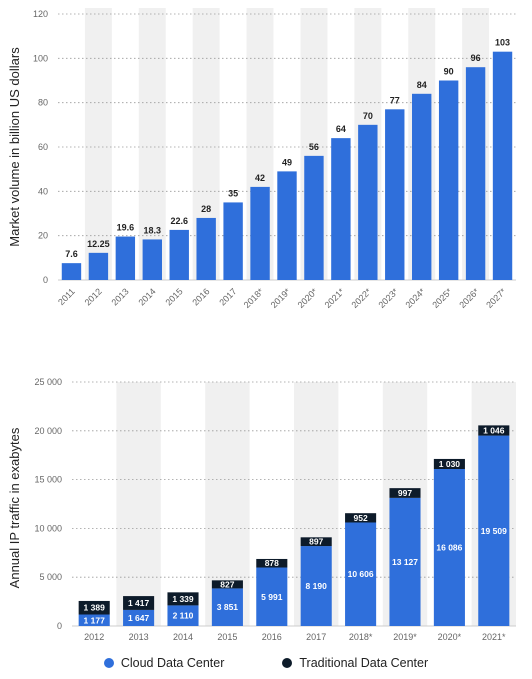 The image size is (532, 679). What do you see at coordinates (287, 162) in the screenshot?
I see `data-label: 49` at bounding box center [287, 162].